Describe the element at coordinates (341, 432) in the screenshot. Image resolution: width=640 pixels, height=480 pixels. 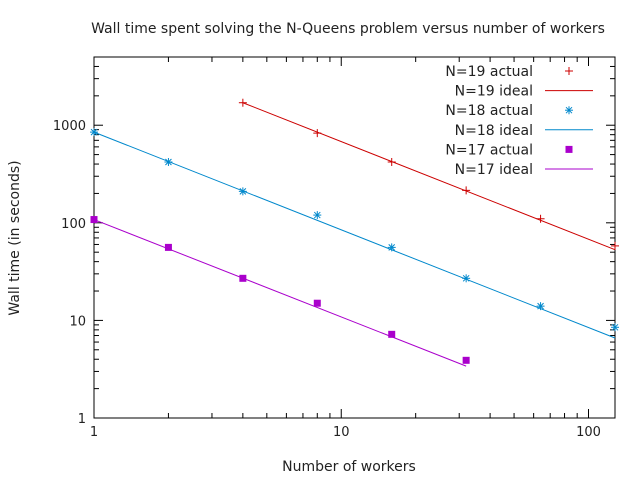
I see `x-tick-label: 10` at that location.